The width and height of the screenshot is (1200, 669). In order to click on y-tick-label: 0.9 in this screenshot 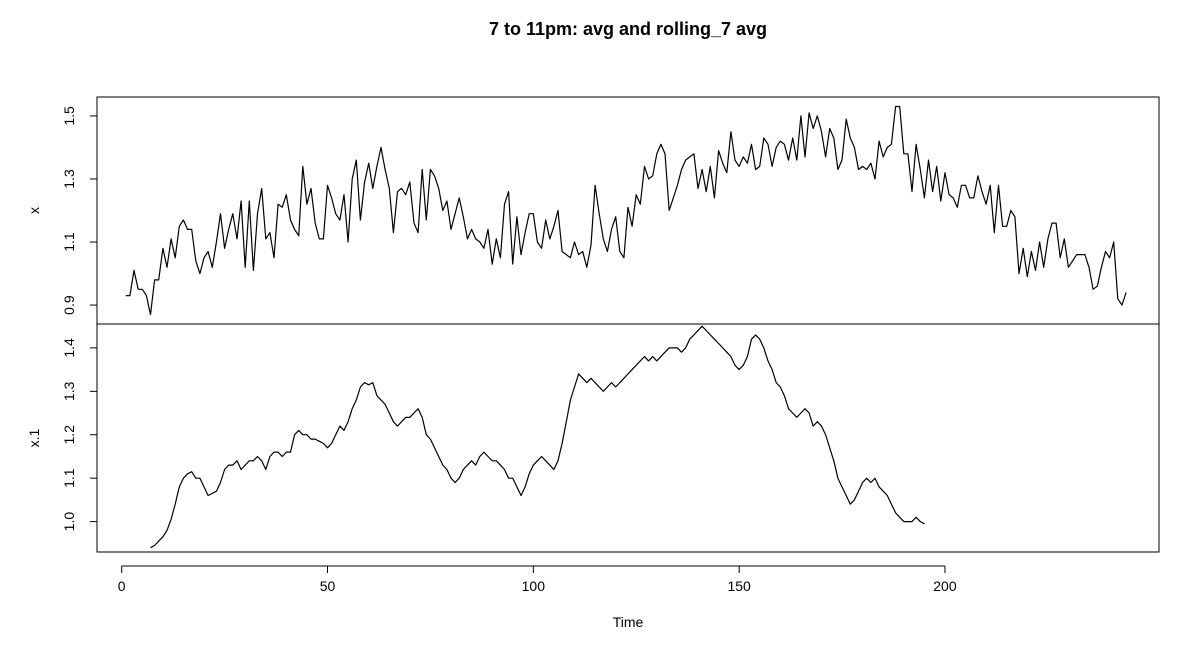, I will do `click(69, 305)`.